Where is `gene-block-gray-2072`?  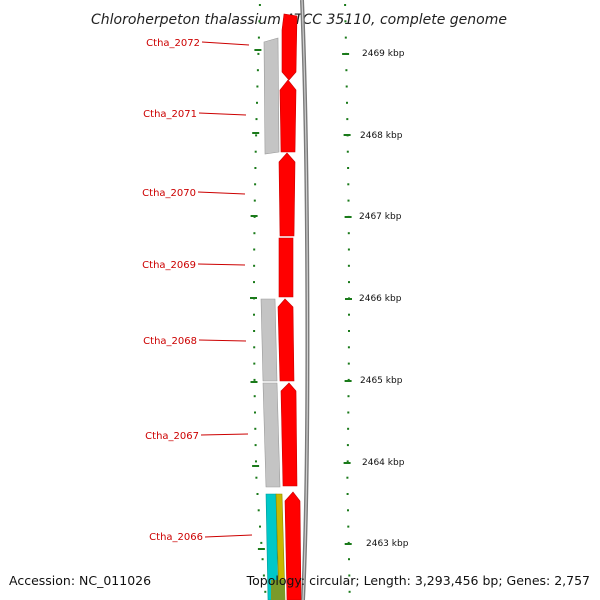 gene-block-gray-2072 is located at coordinates (271, 96).